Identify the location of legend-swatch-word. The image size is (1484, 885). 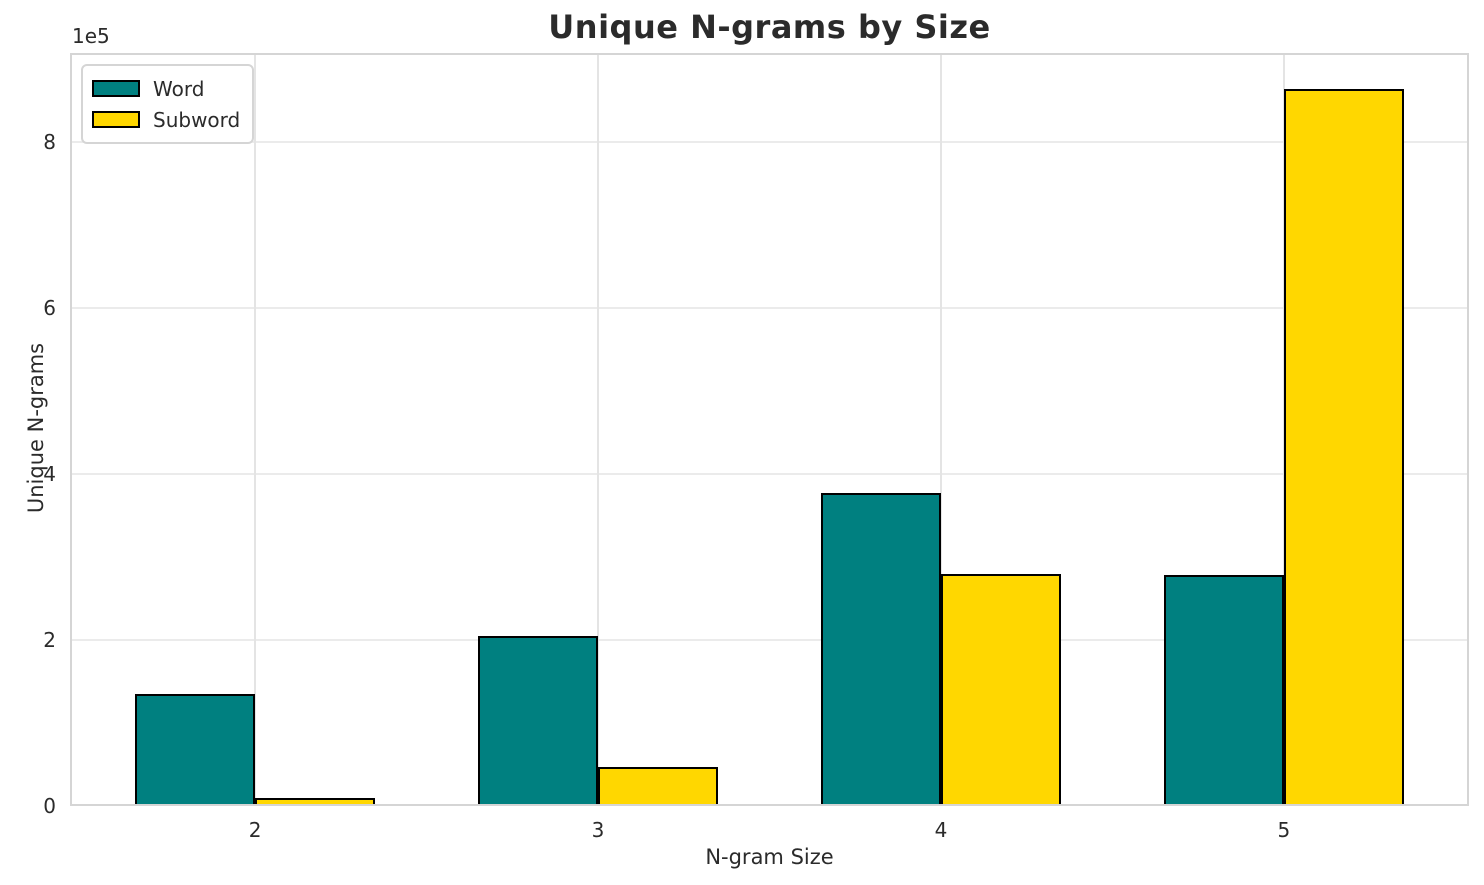
(116, 88).